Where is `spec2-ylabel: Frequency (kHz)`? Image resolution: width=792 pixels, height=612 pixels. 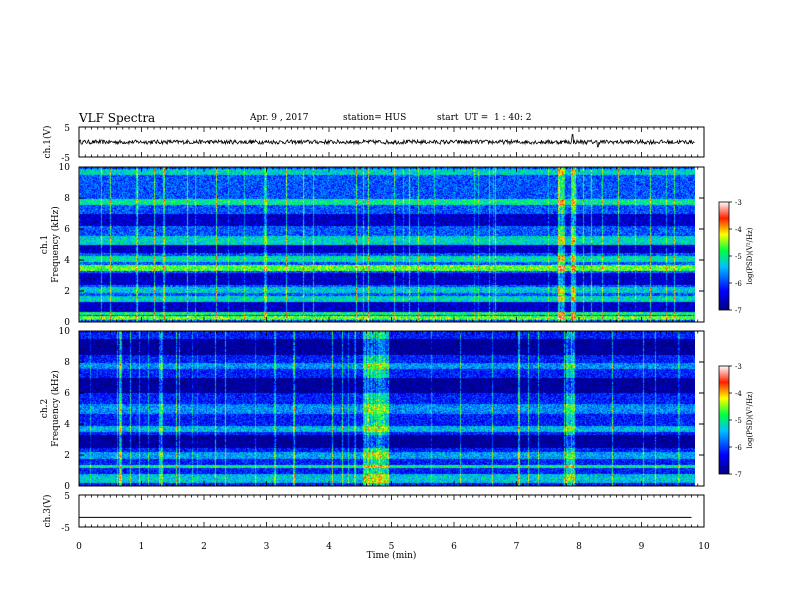 spec2-ylabel: Frequency (kHz) is located at coordinates (55, 408).